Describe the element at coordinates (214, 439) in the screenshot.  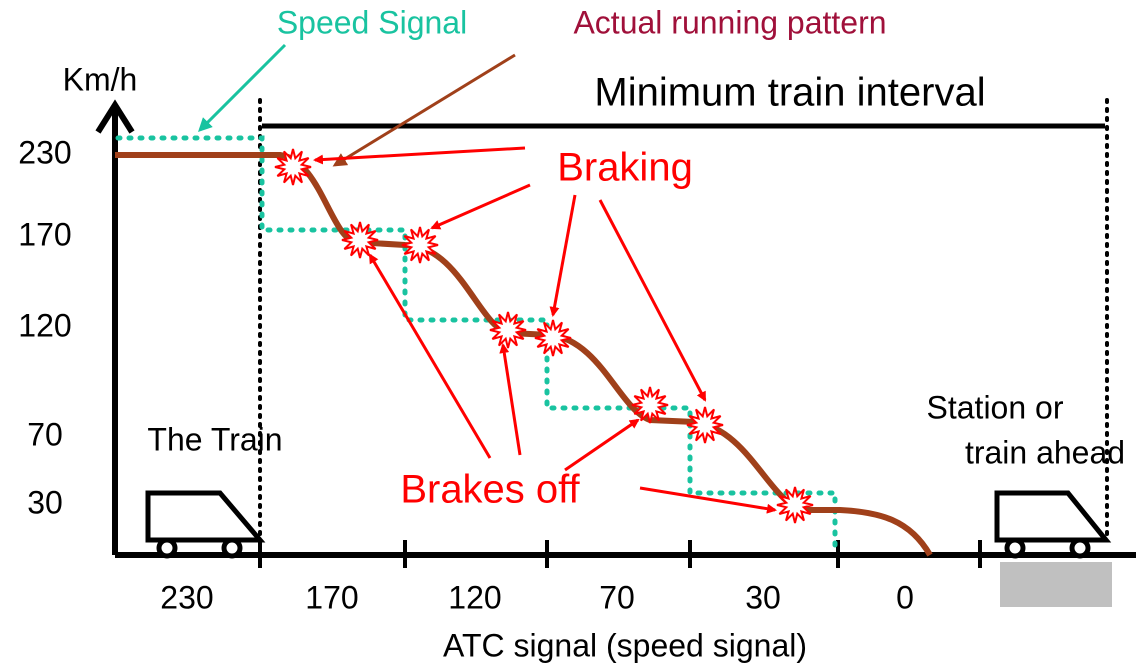
I see `train-label: The Train` at that location.